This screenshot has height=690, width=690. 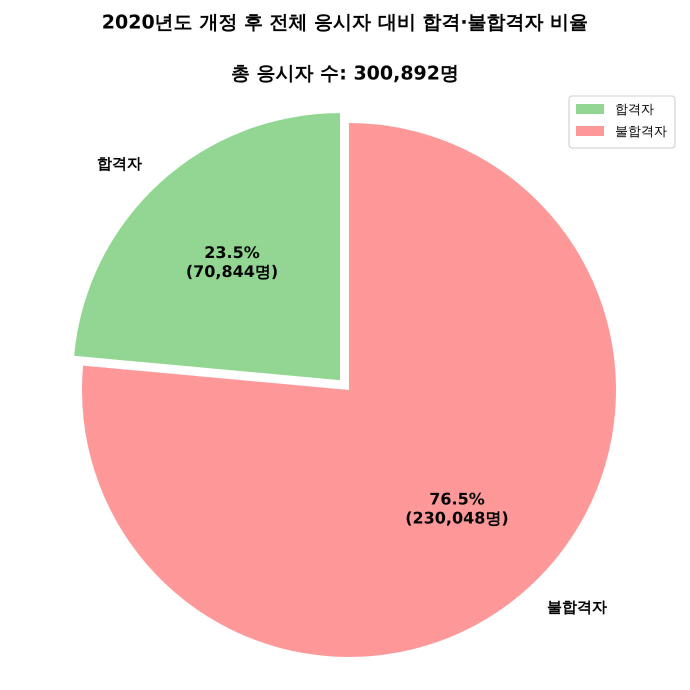 What do you see at coordinates (641, 132) in the screenshot?
I see `legend-label: 불합격자` at bounding box center [641, 132].